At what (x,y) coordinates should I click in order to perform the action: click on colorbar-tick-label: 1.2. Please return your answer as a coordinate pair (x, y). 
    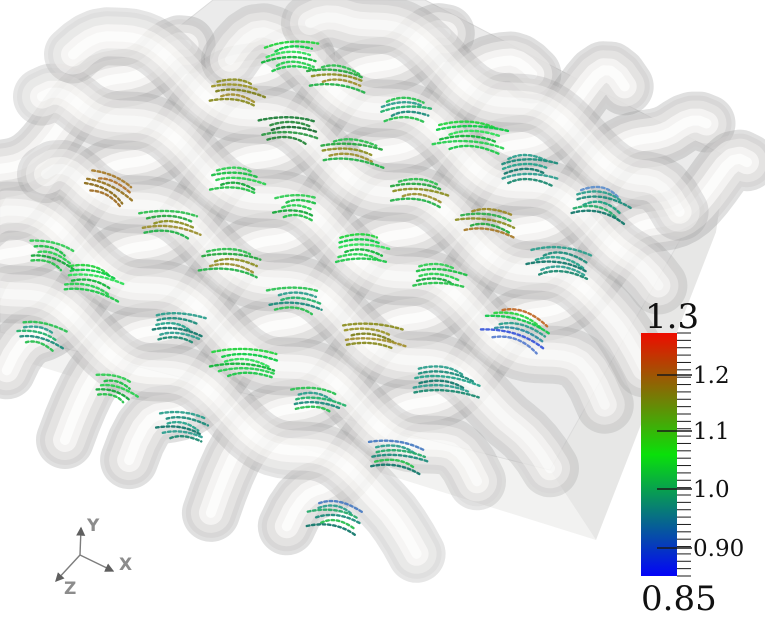
    Looking at the image, I should click on (711, 376).